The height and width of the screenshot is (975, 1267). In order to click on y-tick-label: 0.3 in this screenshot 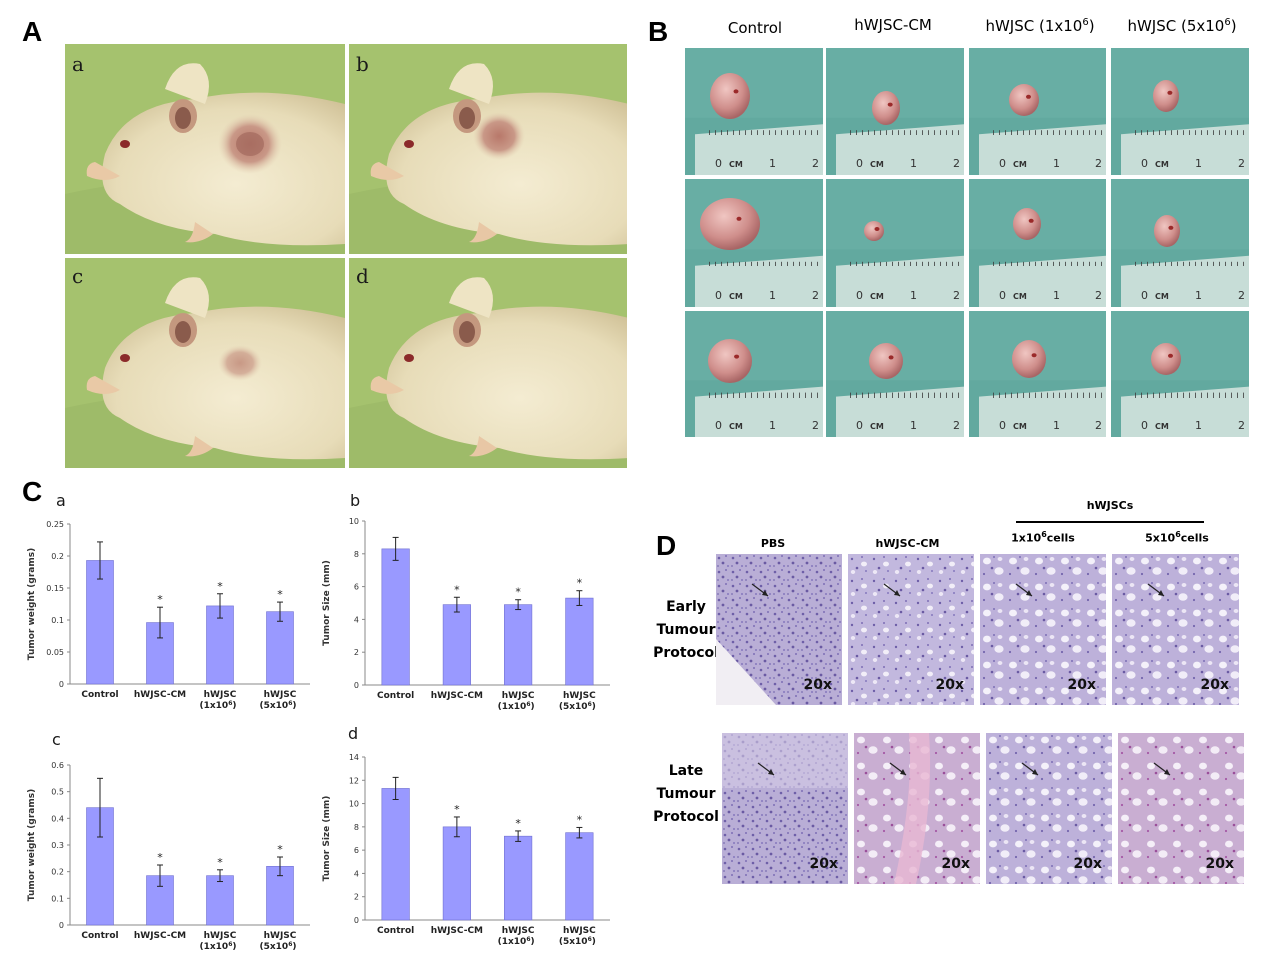, I will do `click(57, 845)`.